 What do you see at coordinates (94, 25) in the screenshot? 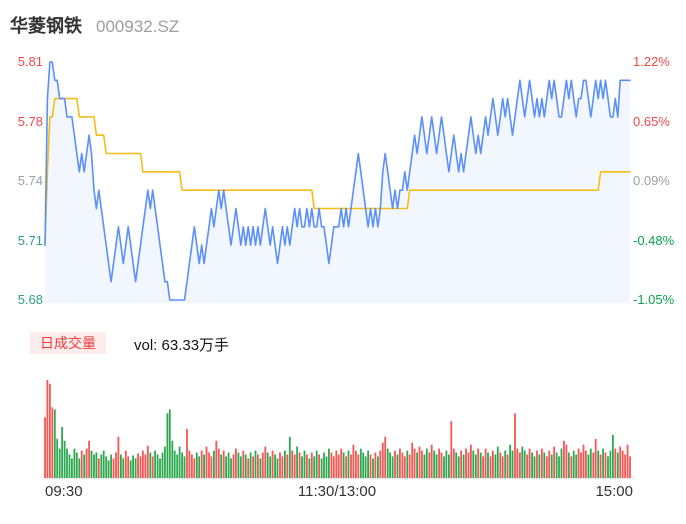
I see `header: 华菱钢铁 000932.SZ` at bounding box center [94, 25].